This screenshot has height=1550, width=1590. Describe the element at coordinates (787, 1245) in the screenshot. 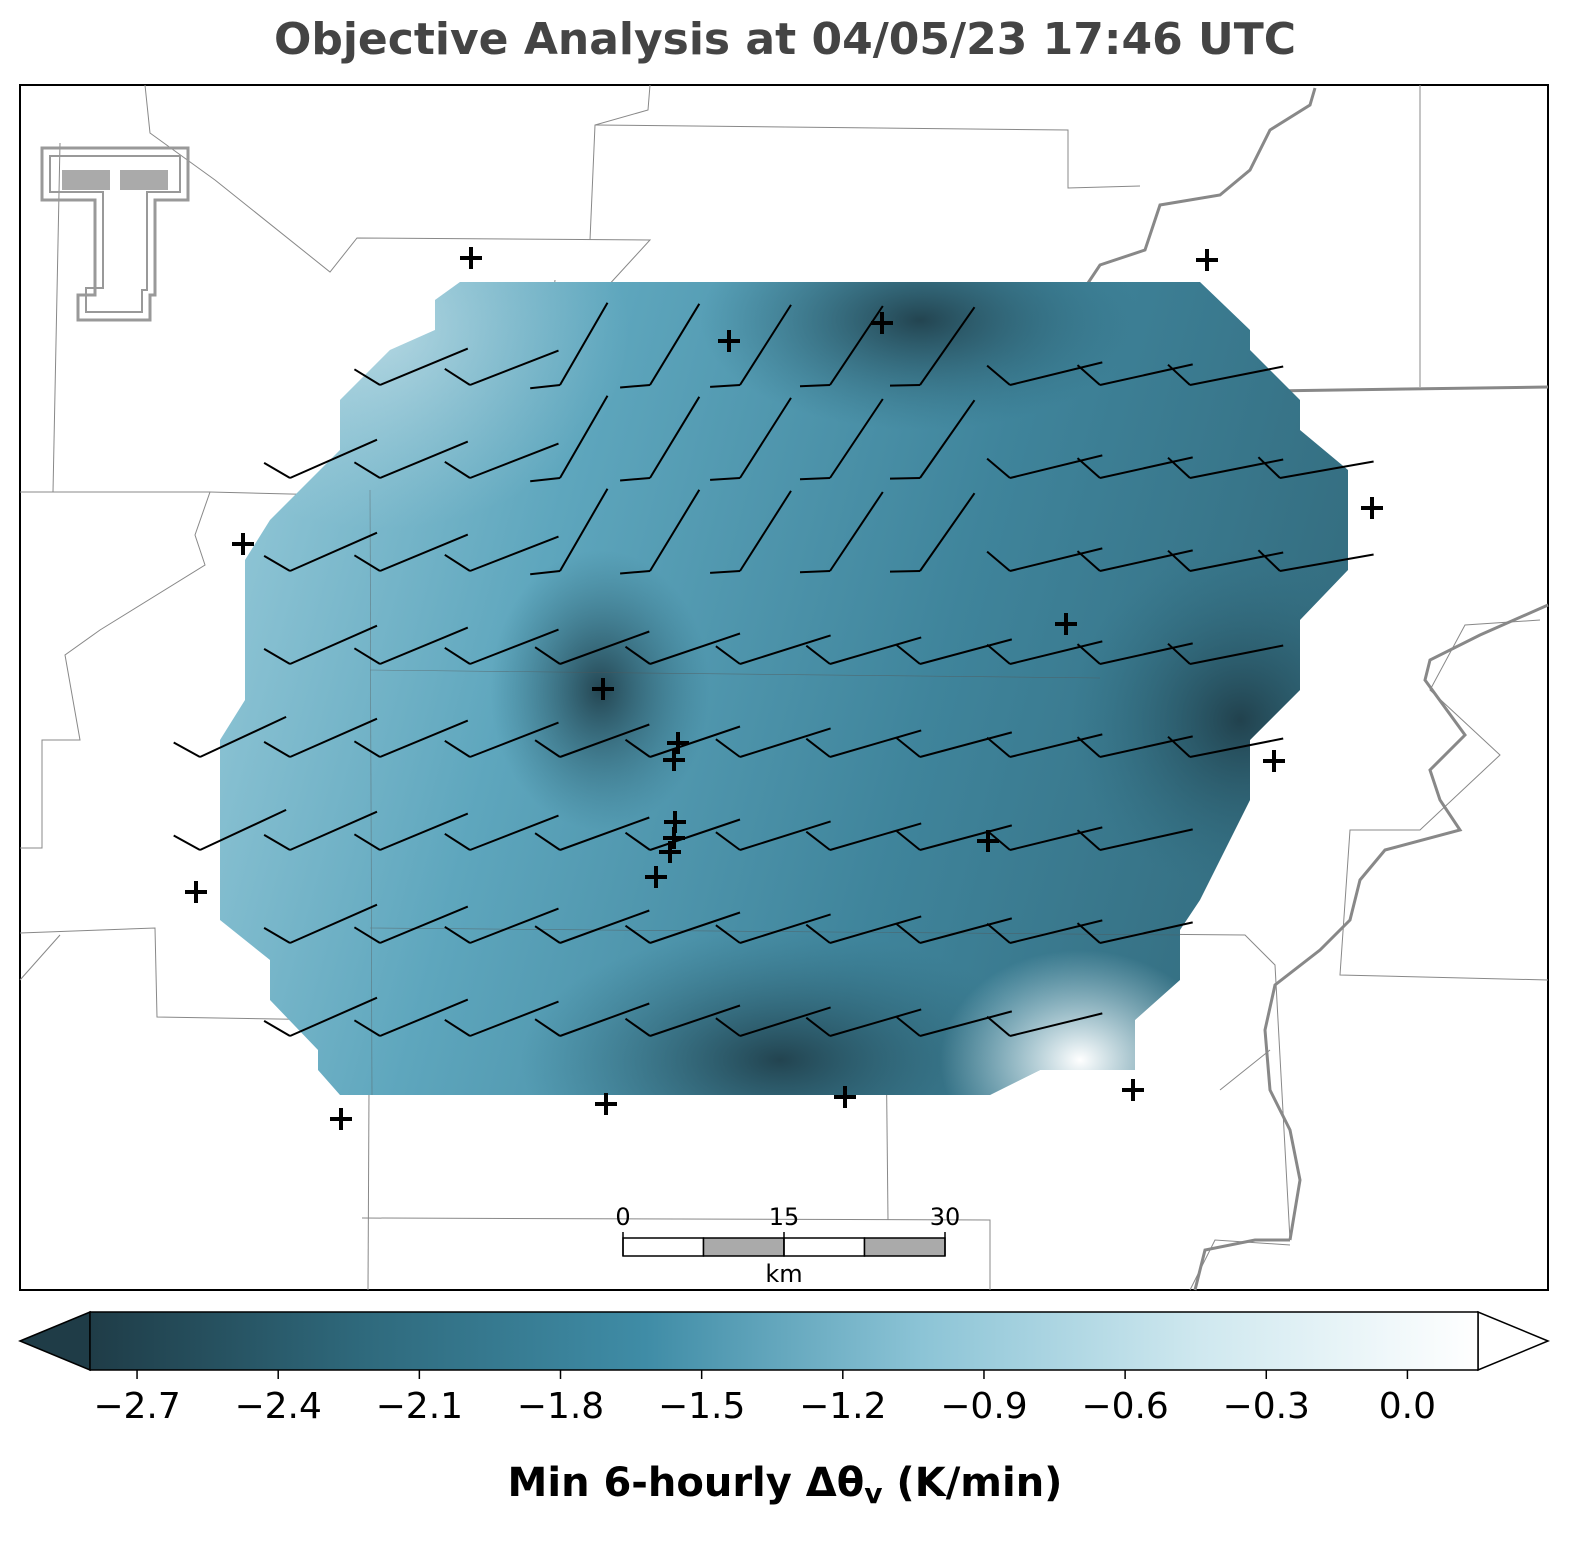

I see `scale-bar: 0 15 30 km` at that location.